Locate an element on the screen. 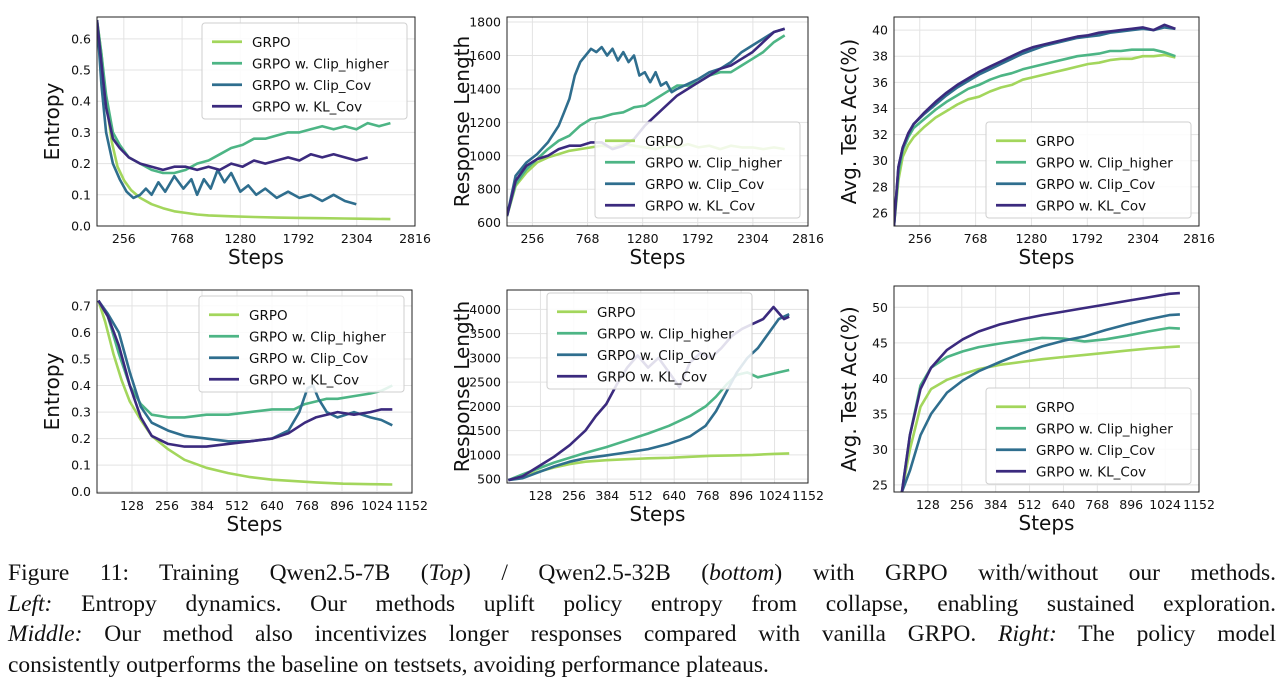 Image resolution: width=1280 pixels, height=692 pixels. bottom-entropy-xlabel: Steps is located at coordinates (255, 524).